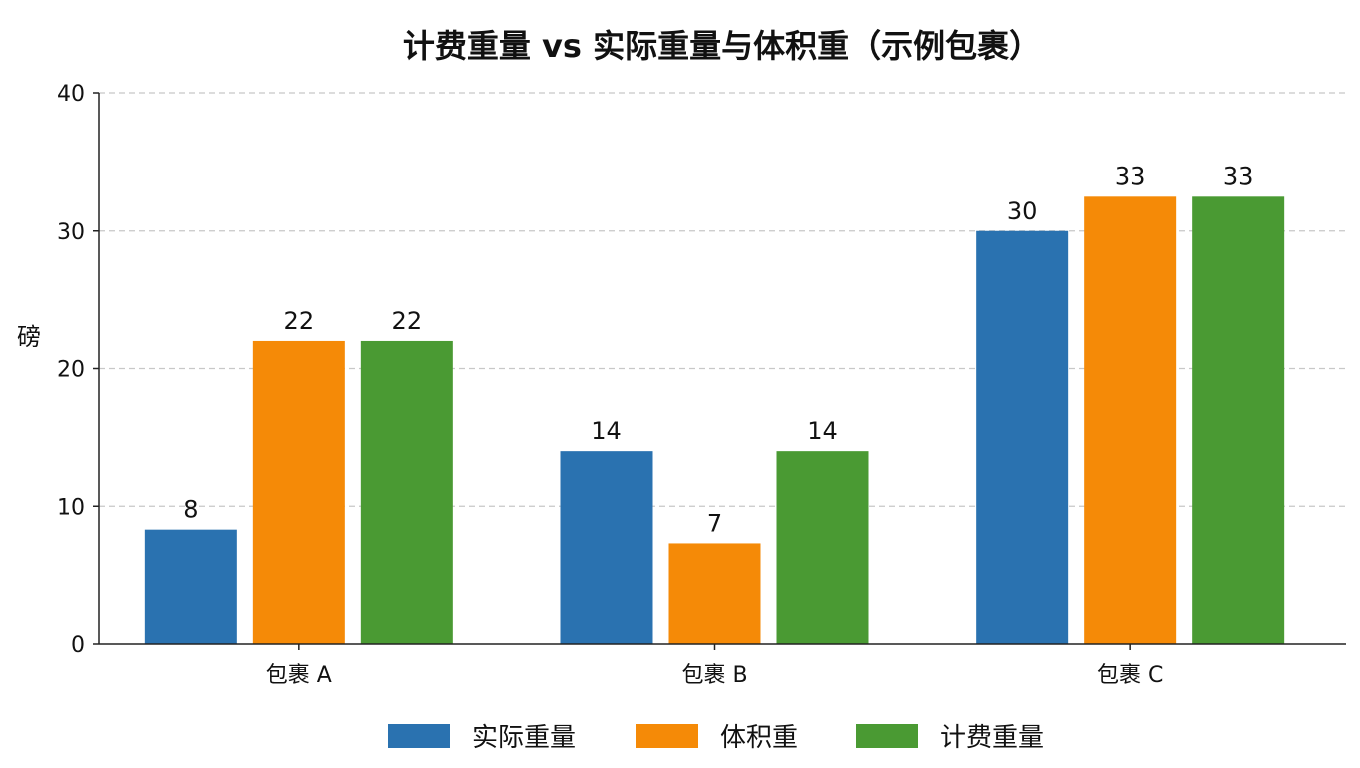 This screenshot has width=1360, height=768. Describe the element at coordinates (71, 232) in the screenshot. I see `y-tick-label: 30` at that location.